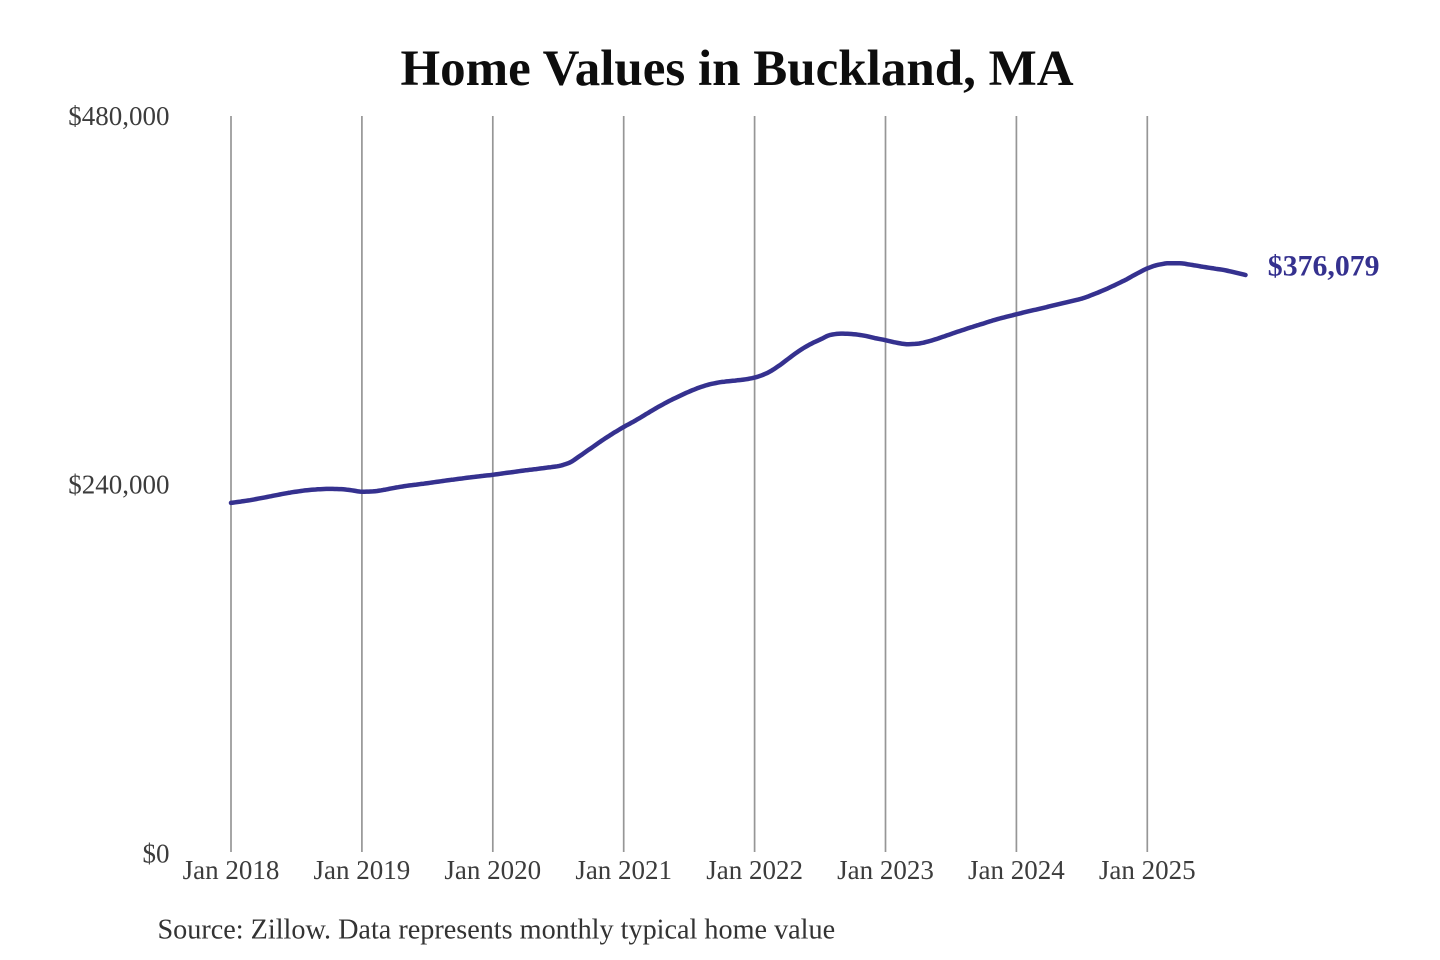  What do you see at coordinates (885, 870) in the screenshot?
I see `svg-text: Jan 2023` at bounding box center [885, 870].